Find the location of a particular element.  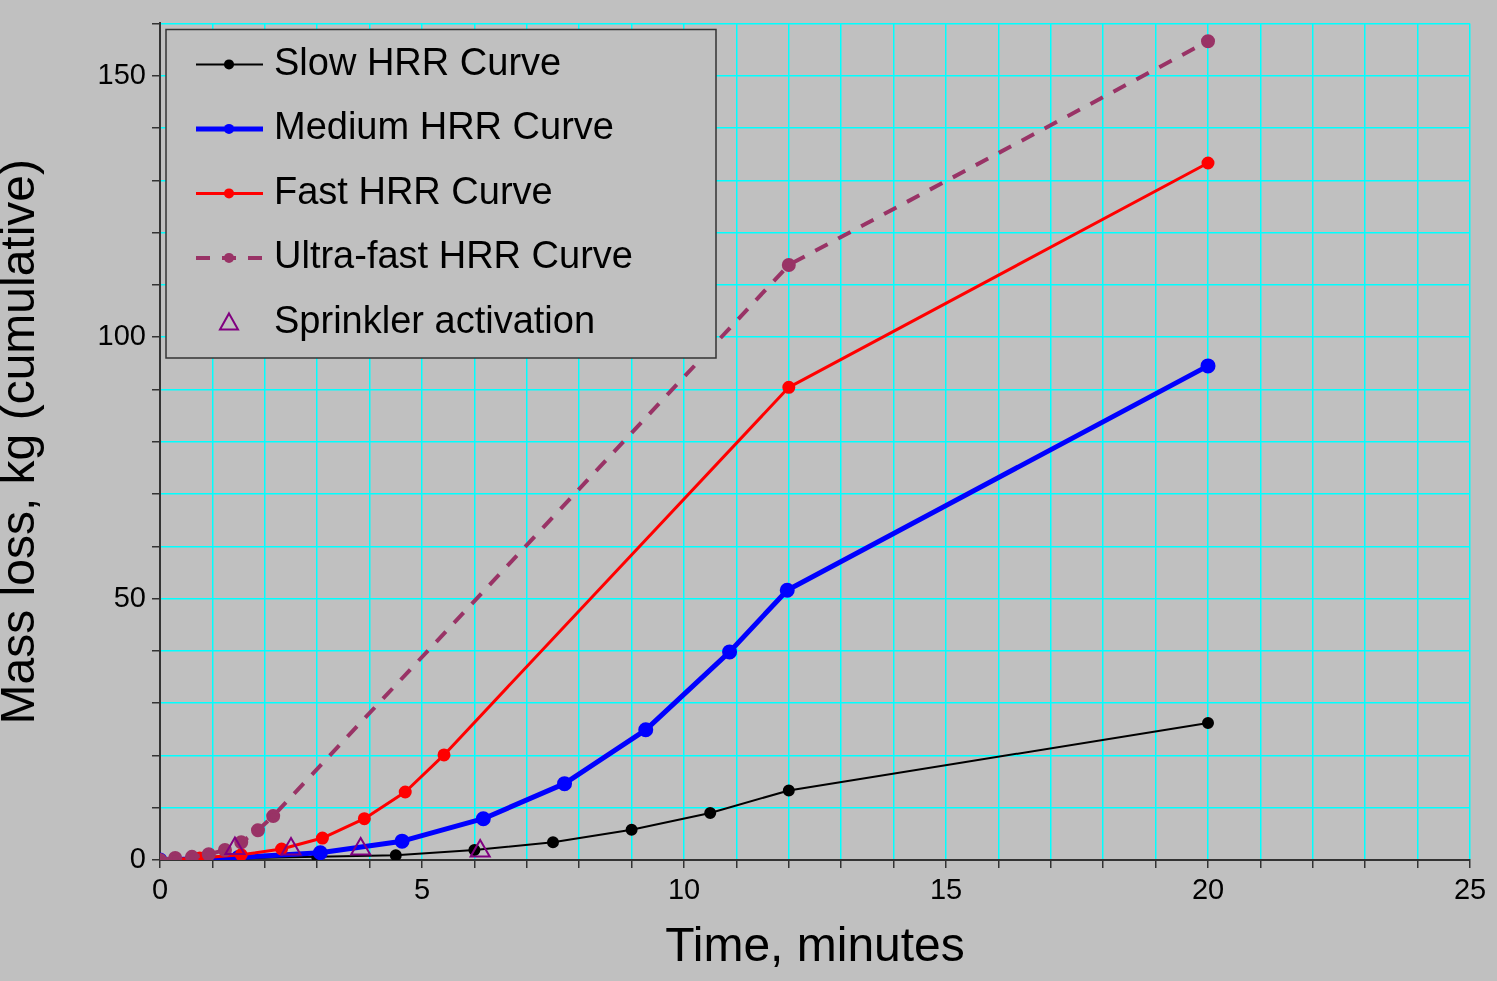

legend-label: Slow HRR Curve is located at coordinates (418, 61).